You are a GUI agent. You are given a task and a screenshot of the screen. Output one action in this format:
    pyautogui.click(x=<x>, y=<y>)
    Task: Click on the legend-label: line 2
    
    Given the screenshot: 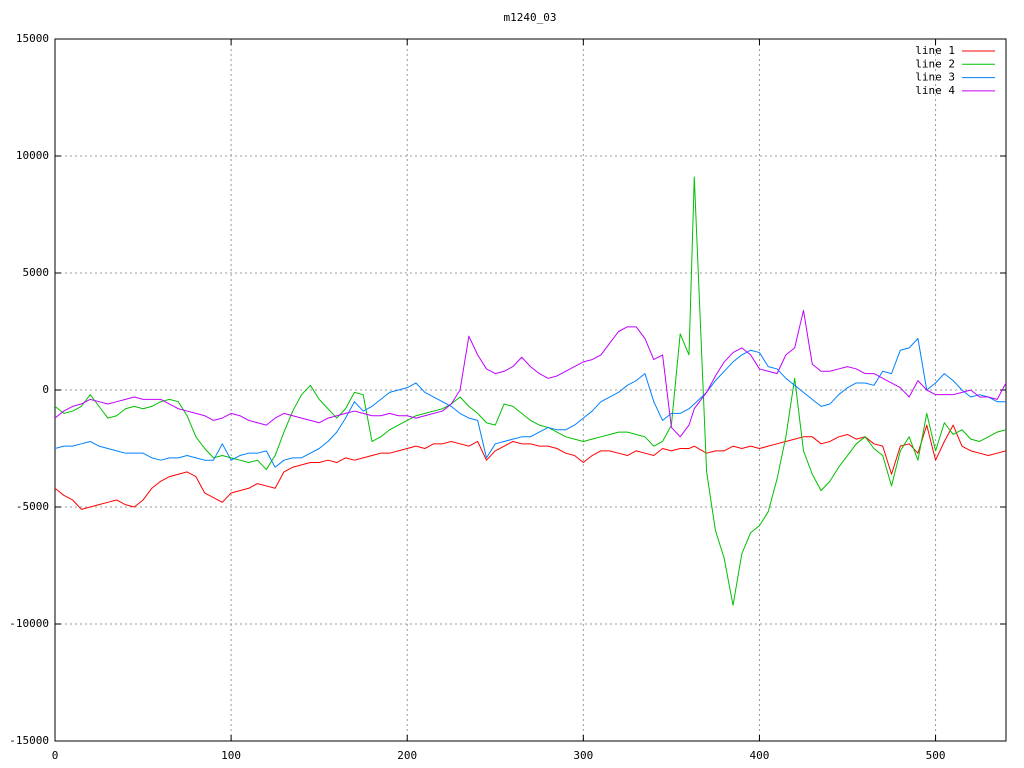 What is the action you would take?
    pyautogui.click(x=935, y=63)
    